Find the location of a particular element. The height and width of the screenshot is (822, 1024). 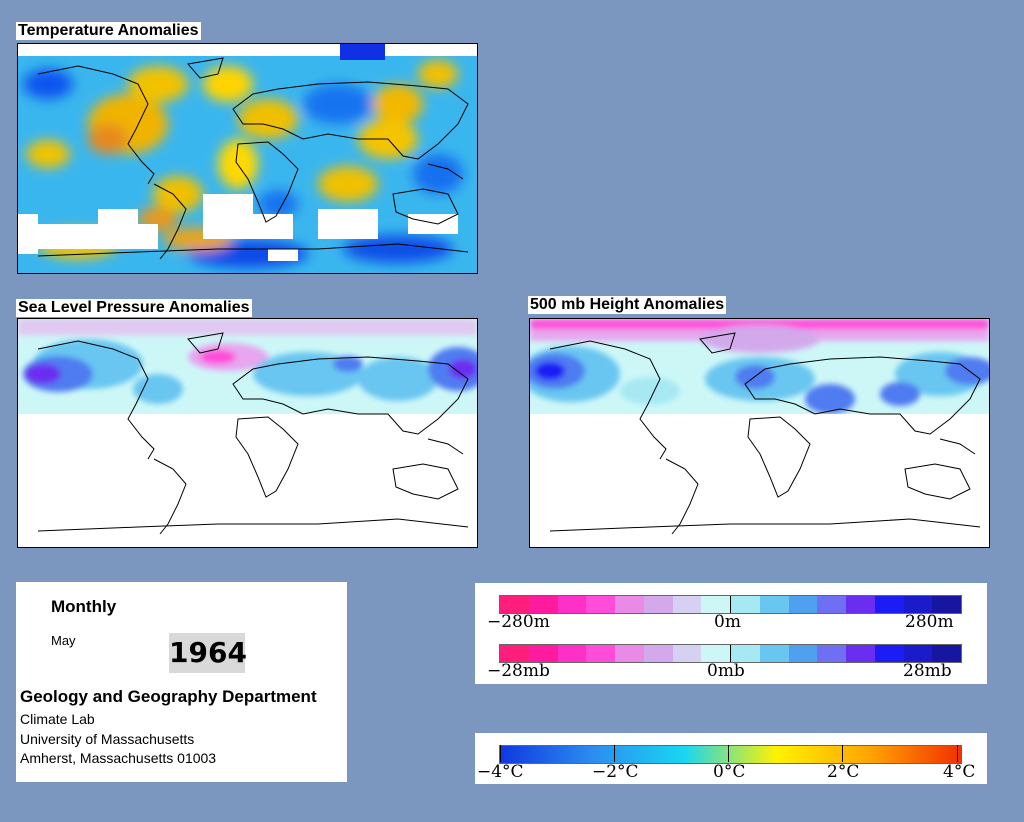

temp-label-4: 4°C is located at coordinates (959, 772).